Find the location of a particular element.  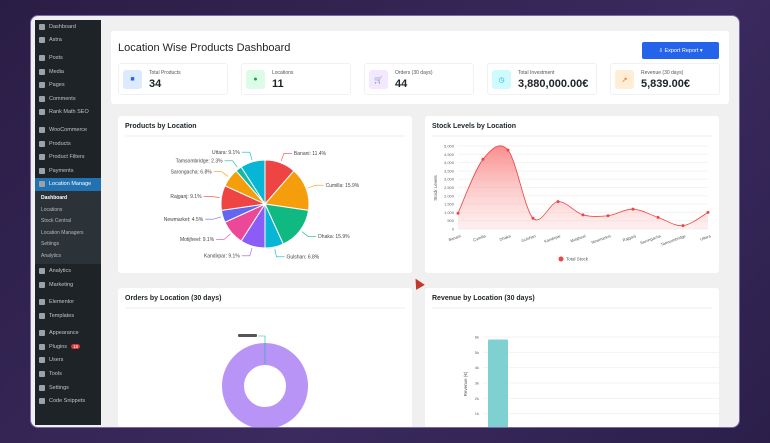

sidebar-item-elementor: Elementor is located at coordinates (68, 302).